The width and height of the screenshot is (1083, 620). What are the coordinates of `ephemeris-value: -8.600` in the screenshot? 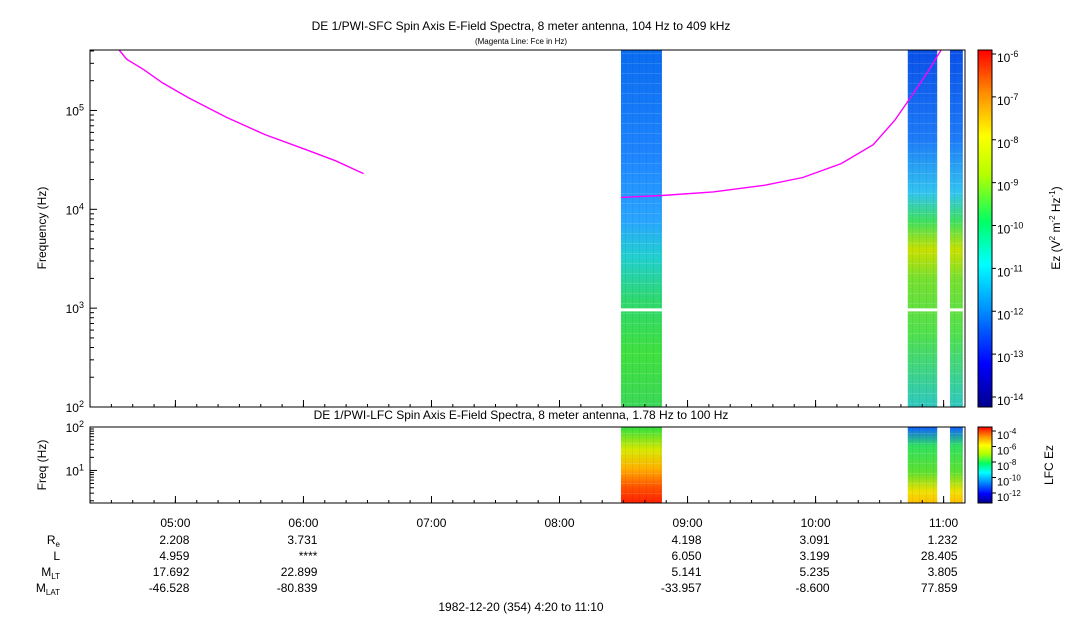 It's located at (813, 588).